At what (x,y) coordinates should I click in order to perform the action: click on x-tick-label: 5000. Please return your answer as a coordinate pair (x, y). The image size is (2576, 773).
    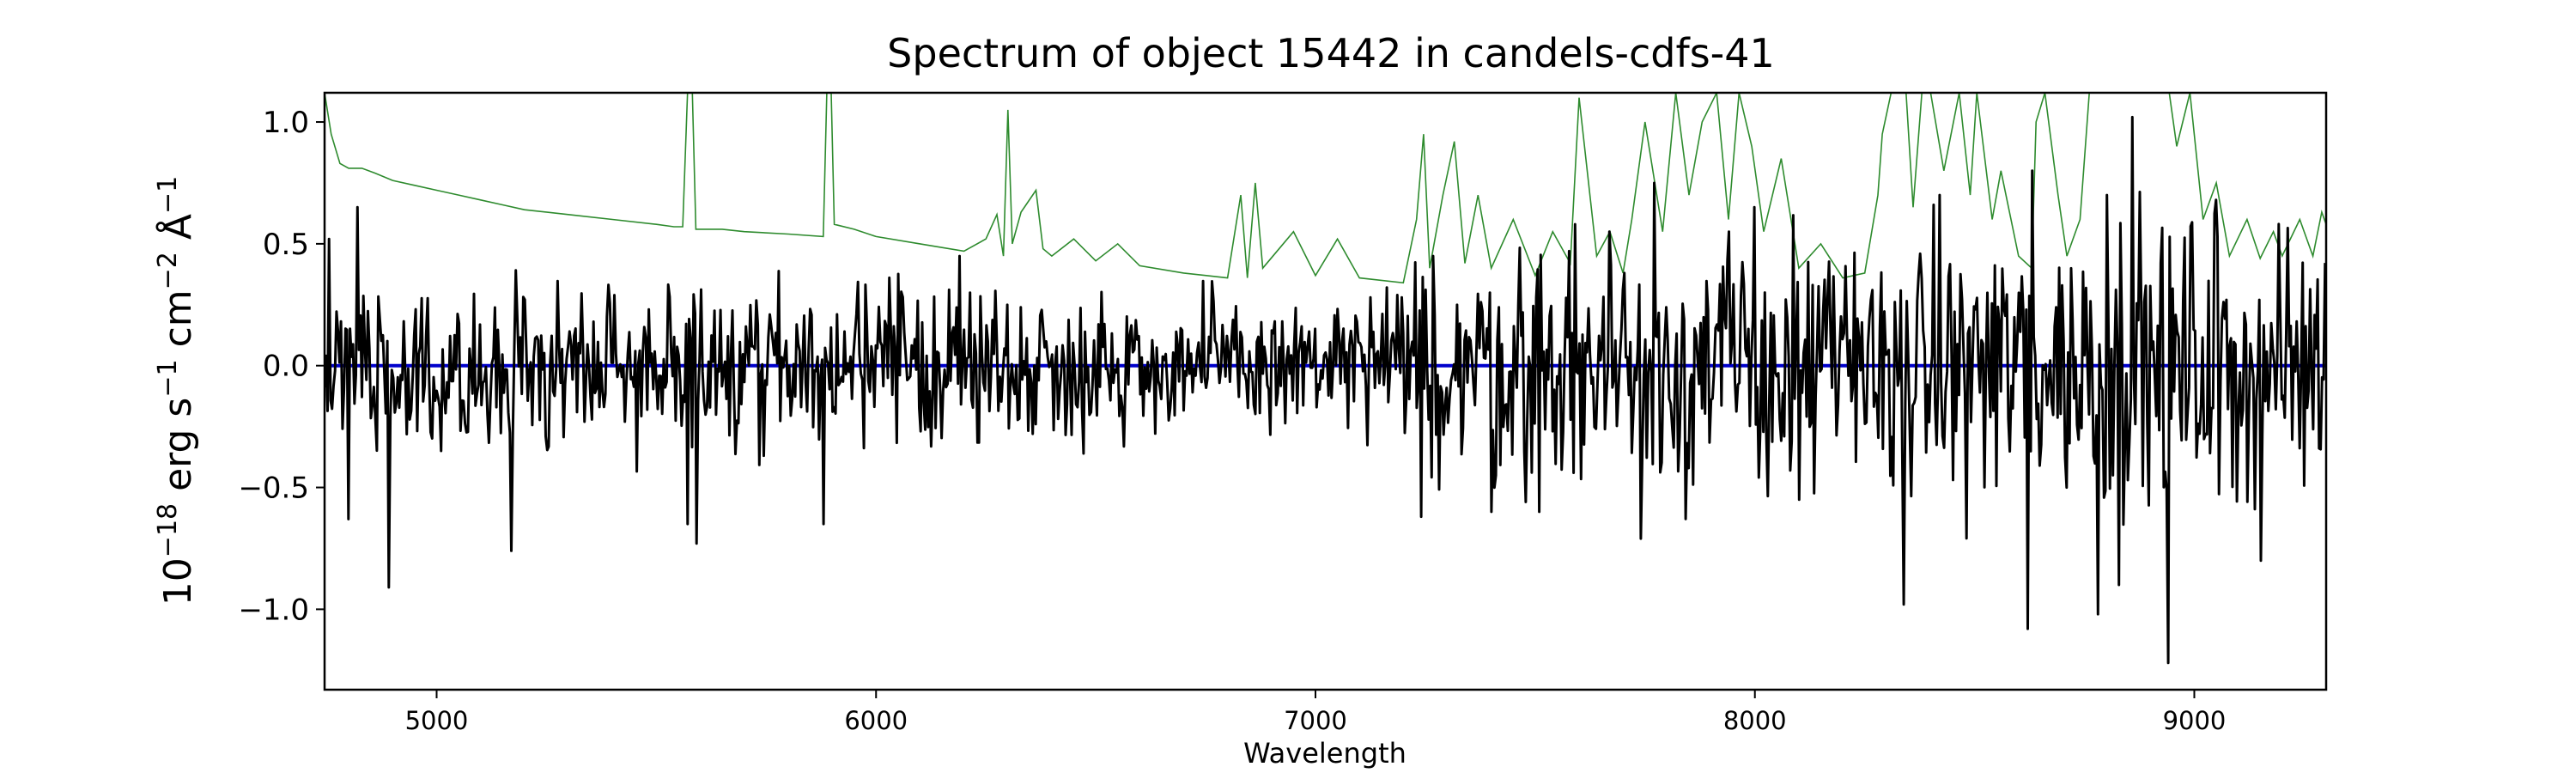
    Looking at the image, I should click on (437, 720).